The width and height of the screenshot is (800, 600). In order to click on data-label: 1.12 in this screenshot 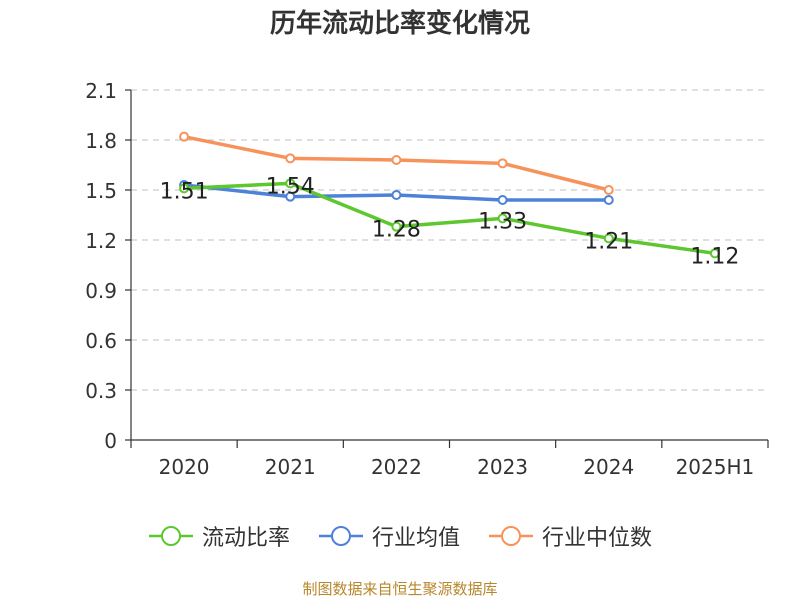, I will do `click(714, 256)`.